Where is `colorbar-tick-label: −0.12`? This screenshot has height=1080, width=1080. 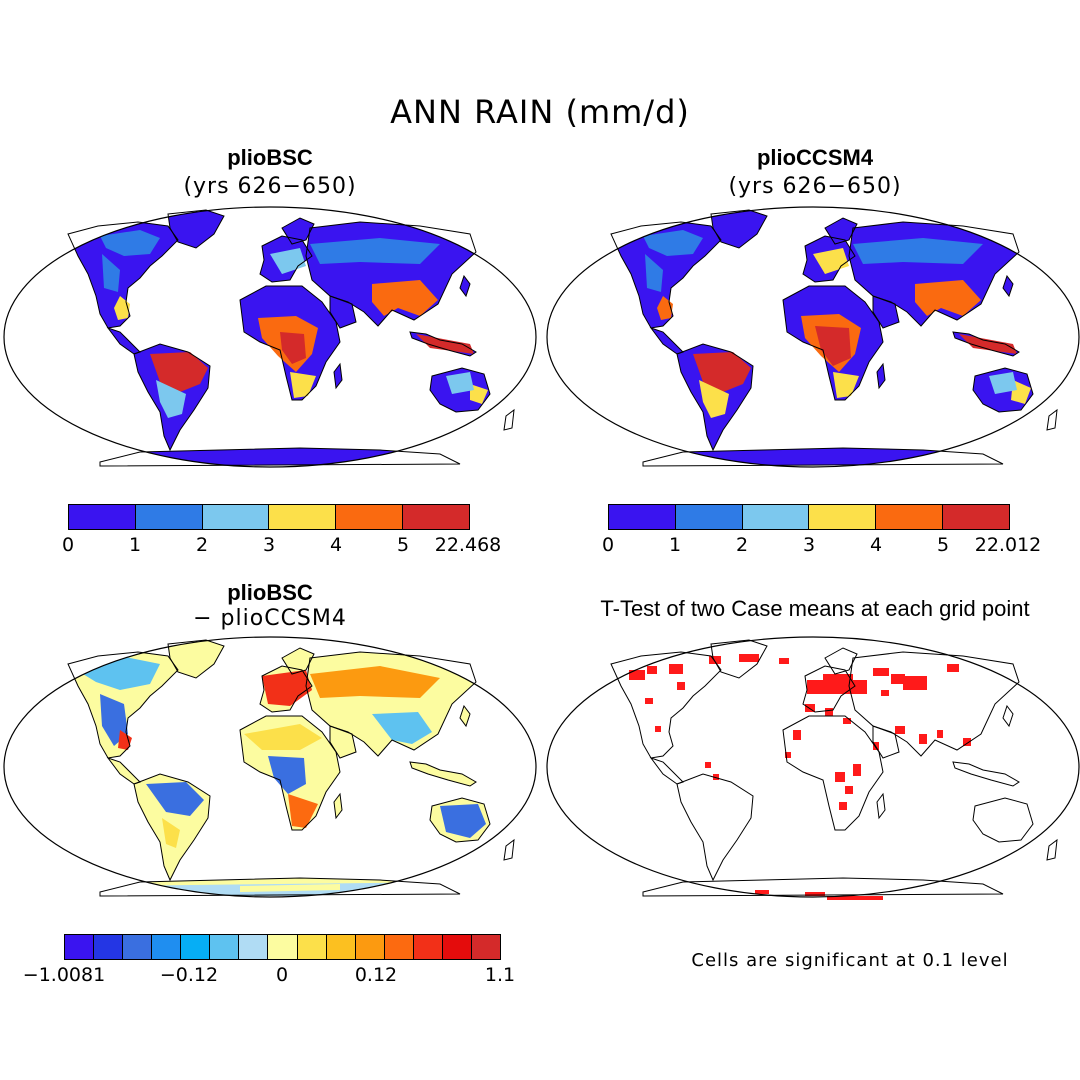 colorbar-tick-label: −0.12 is located at coordinates (189, 975).